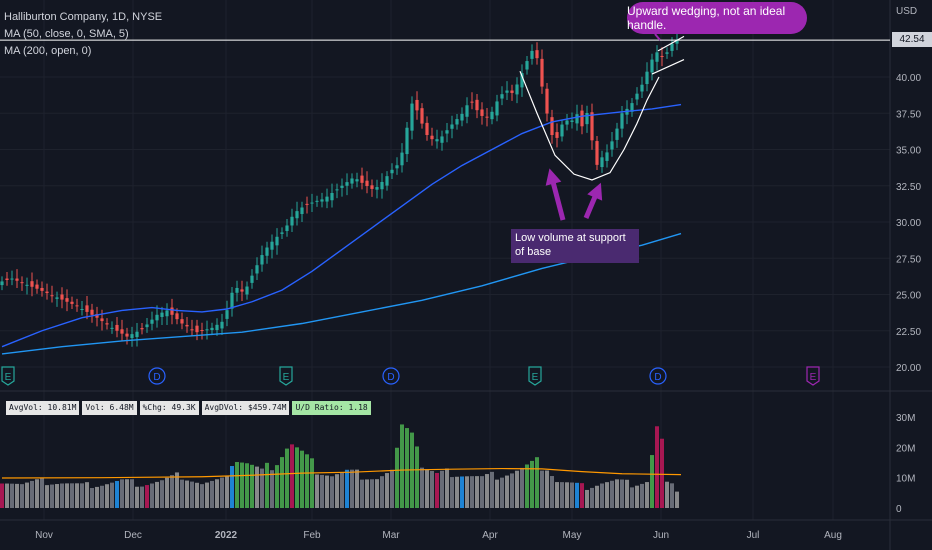  Describe the element at coordinates (169, 408) in the screenshot. I see `stat-chg: %Chg: 49.3K` at that location.